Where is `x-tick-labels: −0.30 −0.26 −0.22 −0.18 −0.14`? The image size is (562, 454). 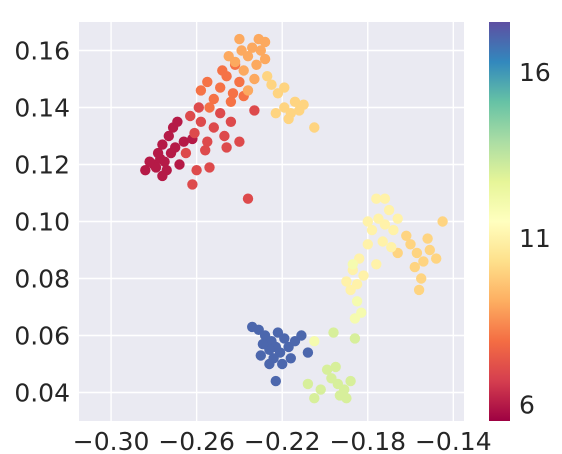
x-tick-labels: −0.30 −0.26 −0.22 −0.18 −0.14 is located at coordinates (282, 440).